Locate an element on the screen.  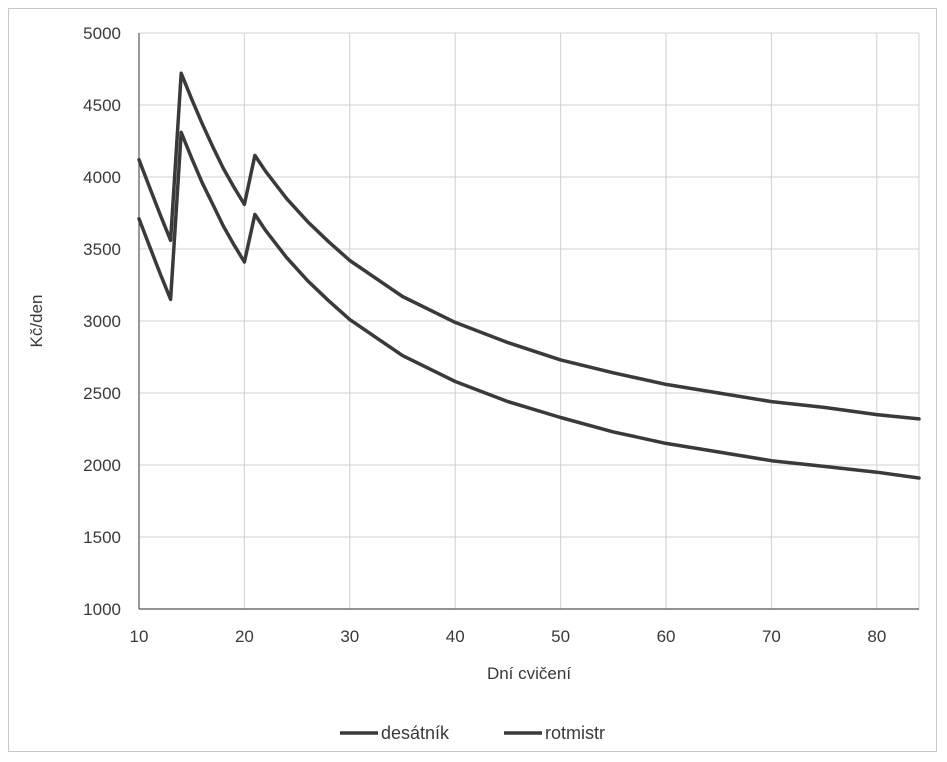
legend: desátník rotmistr is located at coordinates (472, 733).